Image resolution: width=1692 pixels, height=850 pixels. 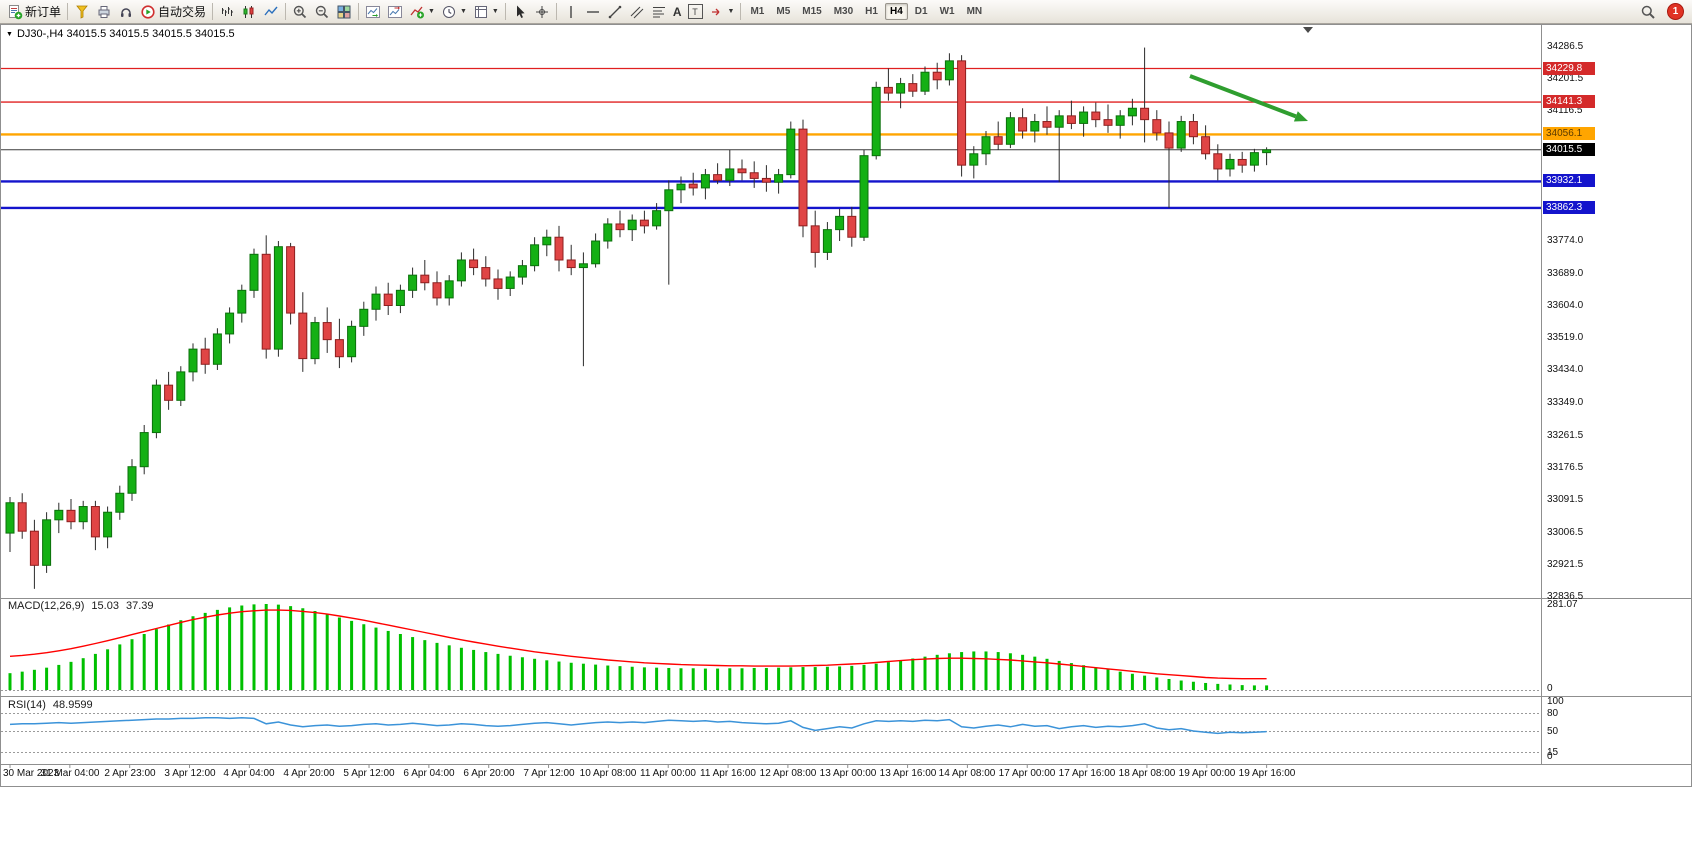 I want to click on zoom-in-button, so click(x=300, y=12).